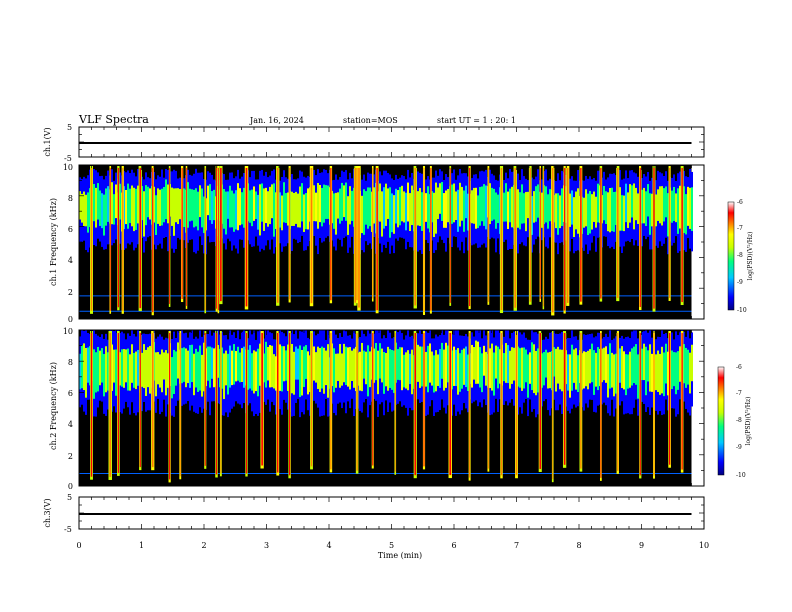 This screenshot has height=612, width=792. What do you see at coordinates (739, 447) in the screenshot?
I see `ch2-cb-tick-9: -9` at bounding box center [739, 447].